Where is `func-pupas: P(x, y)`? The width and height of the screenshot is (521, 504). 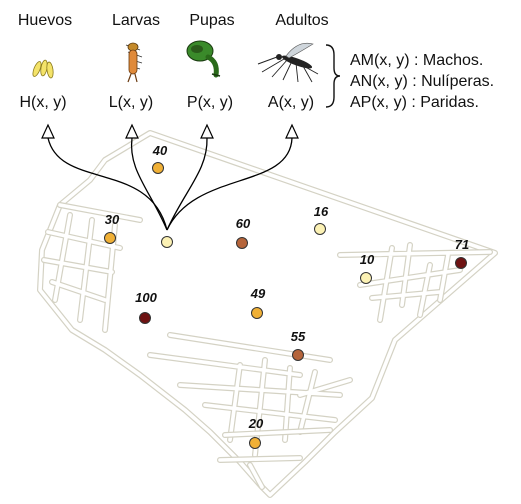
func-pupas: P(x, y) is located at coordinates (210, 102).